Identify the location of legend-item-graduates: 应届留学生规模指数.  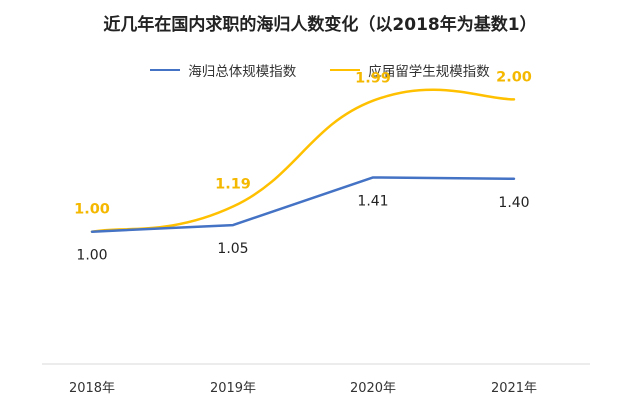
(410, 70).